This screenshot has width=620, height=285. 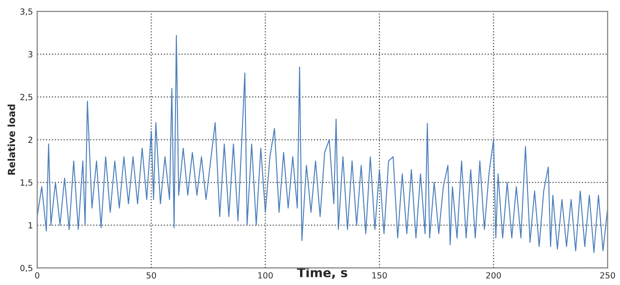 I want to click on x-tick-label: 250, so click(x=607, y=275).